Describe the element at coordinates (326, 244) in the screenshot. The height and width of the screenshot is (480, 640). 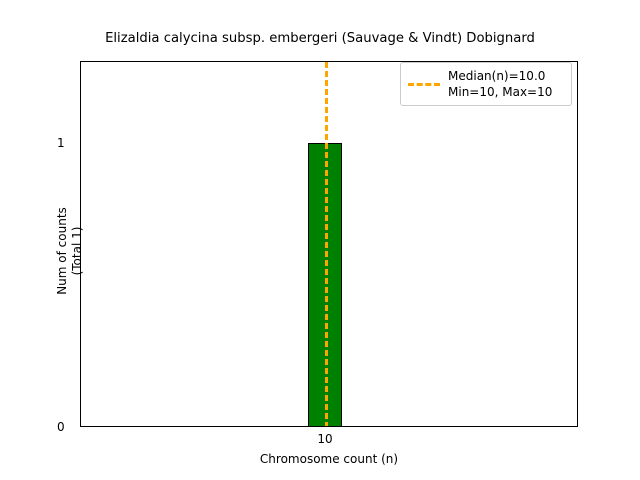
I see `median-line` at that location.